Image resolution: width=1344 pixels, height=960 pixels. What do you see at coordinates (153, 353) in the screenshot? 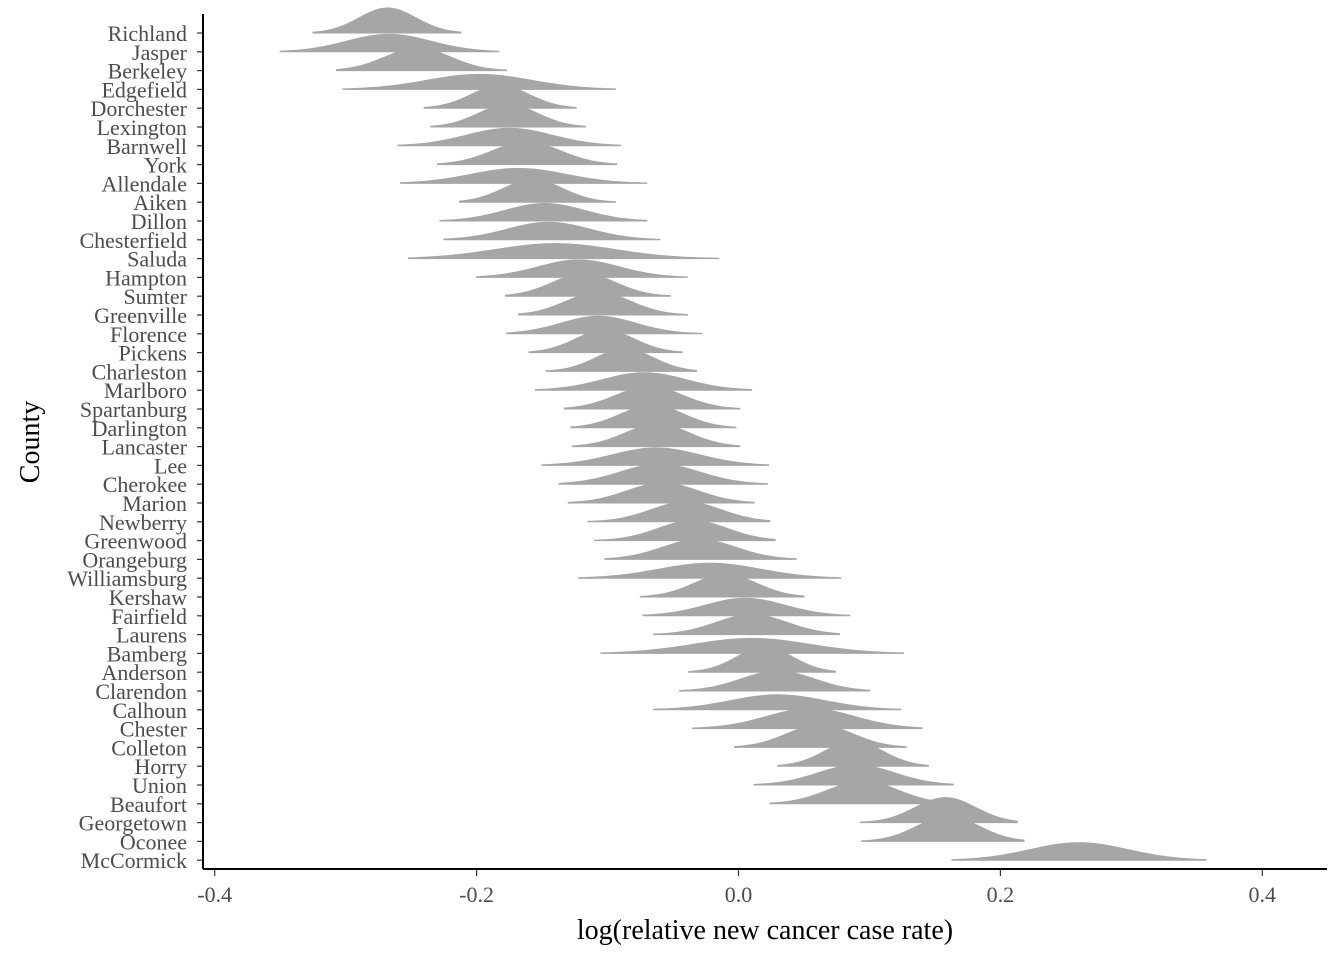
I see `y-tick-label-pickens: Pickens` at bounding box center [153, 353].